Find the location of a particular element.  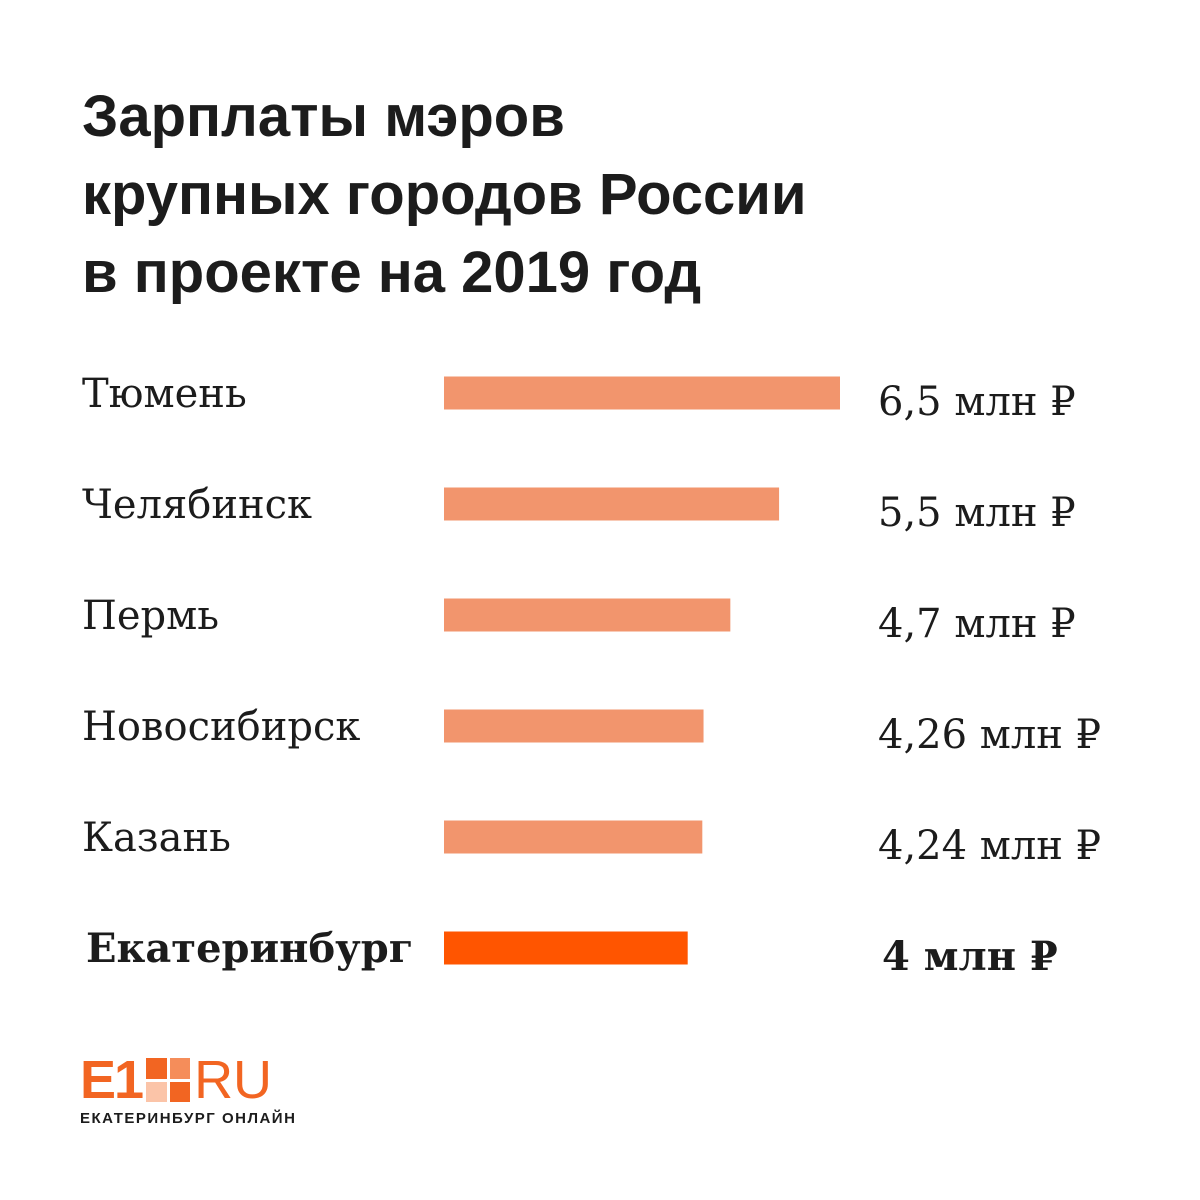

logo-squares-icon is located at coordinates (168, 1080).